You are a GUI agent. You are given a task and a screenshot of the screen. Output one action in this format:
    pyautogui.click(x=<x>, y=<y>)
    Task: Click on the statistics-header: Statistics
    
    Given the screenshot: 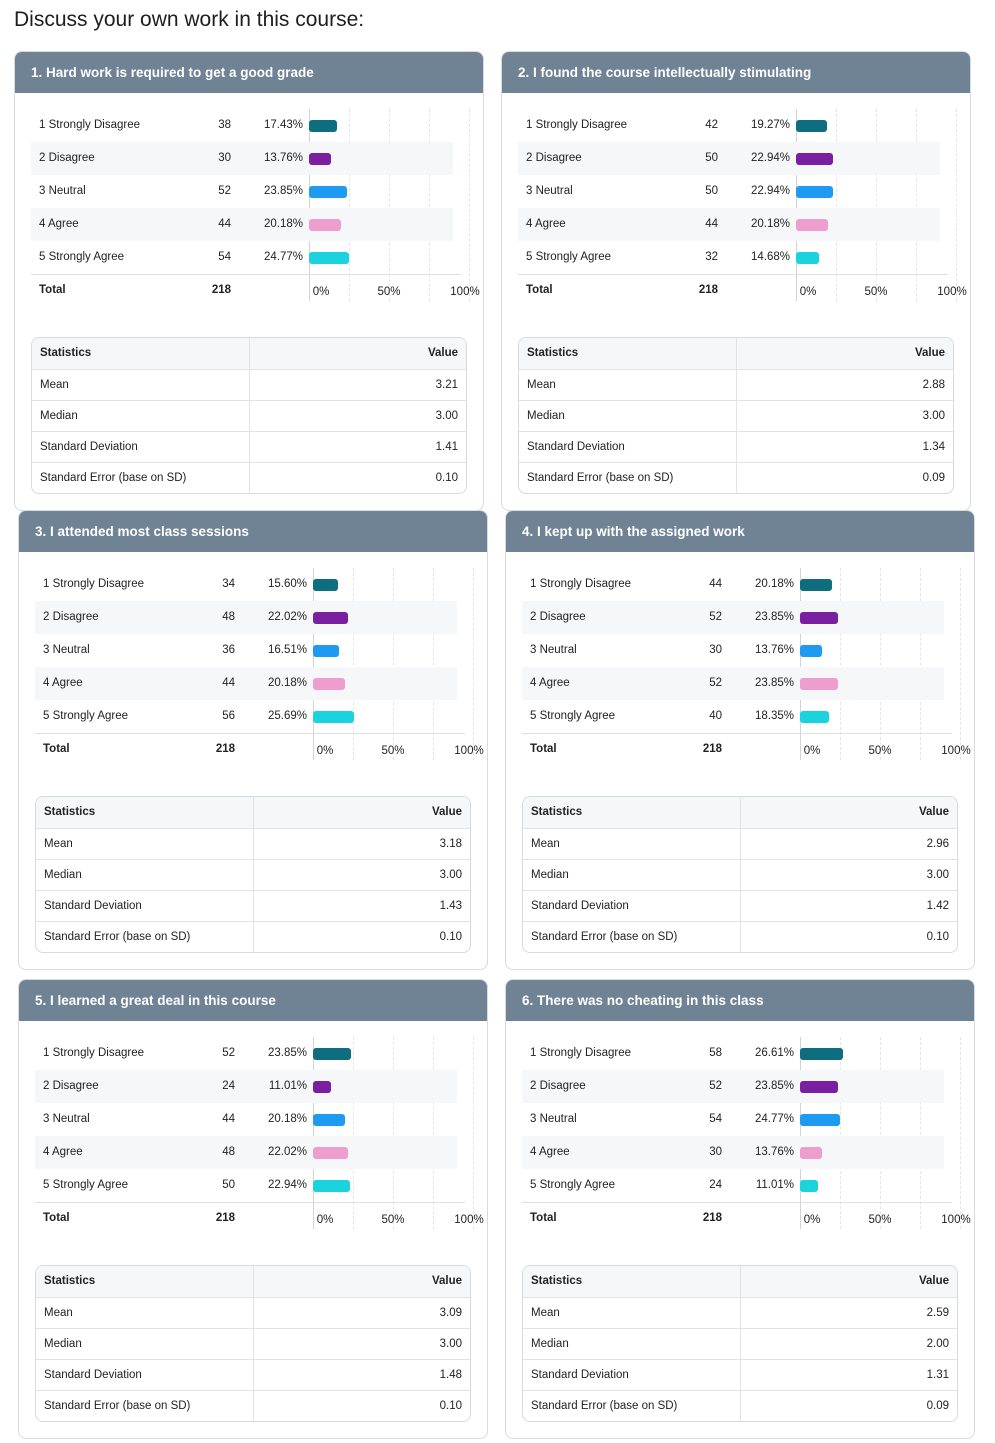 What is the action you would take?
    pyautogui.click(x=628, y=353)
    